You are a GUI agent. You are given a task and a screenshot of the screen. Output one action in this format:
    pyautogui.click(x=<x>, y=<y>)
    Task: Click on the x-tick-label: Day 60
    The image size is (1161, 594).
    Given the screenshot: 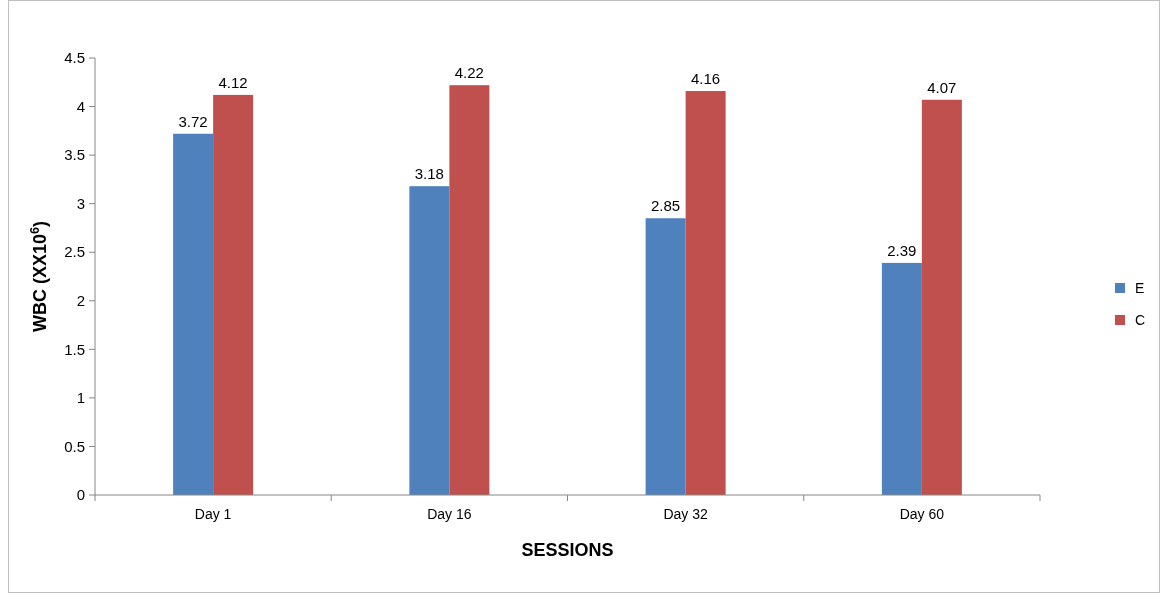 What is the action you would take?
    pyautogui.click(x=922, y=514)
    